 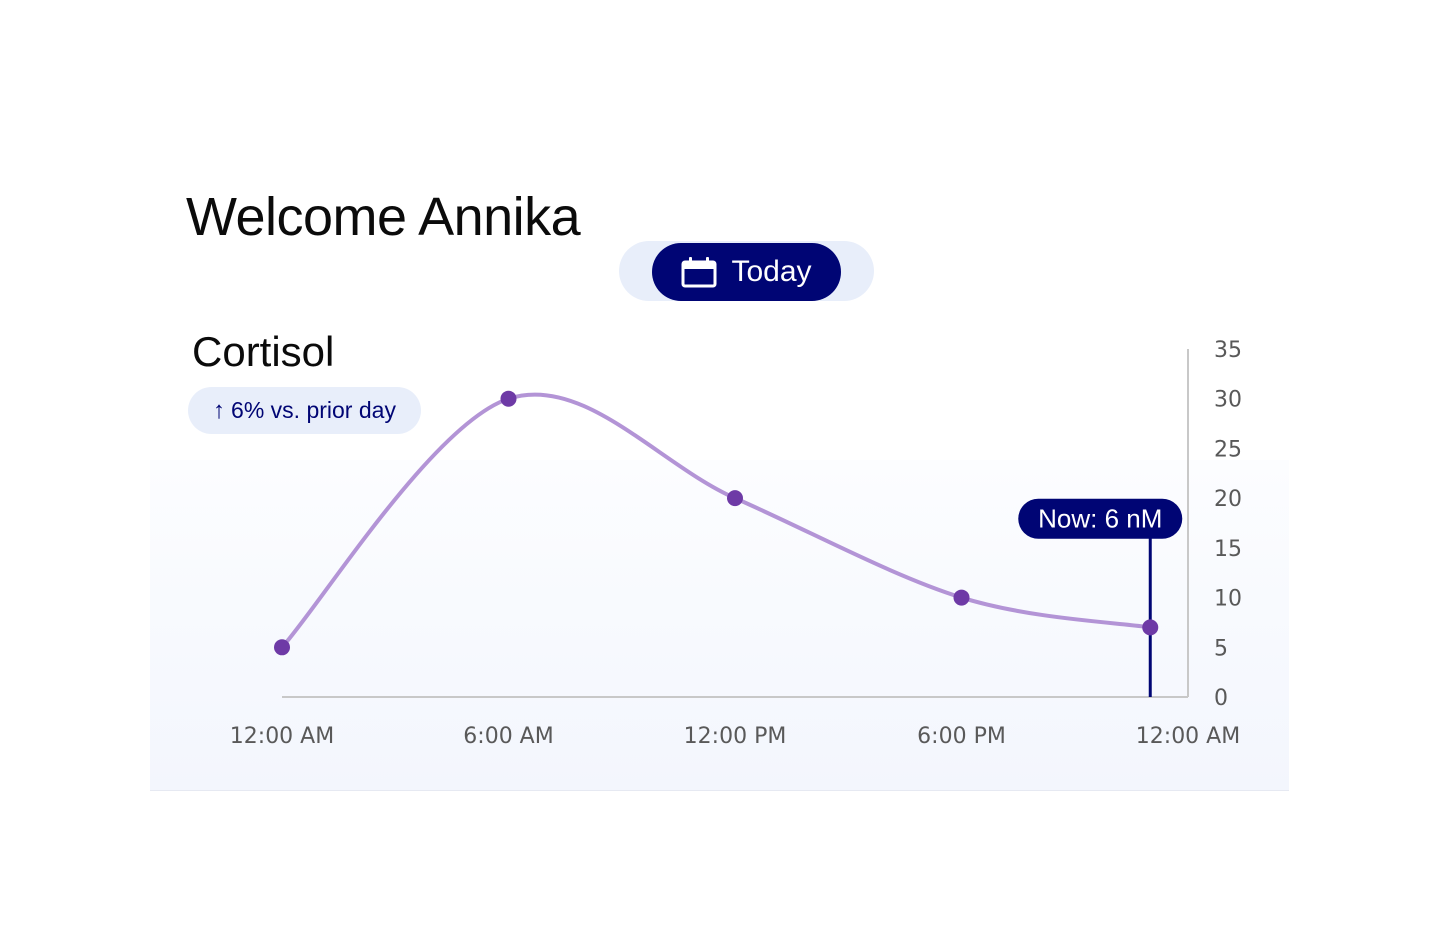 What do you see at coordinates (1221, 648) in the screenshot?
I see `y-tick-label: 5` at bounding box center [1221, 648].